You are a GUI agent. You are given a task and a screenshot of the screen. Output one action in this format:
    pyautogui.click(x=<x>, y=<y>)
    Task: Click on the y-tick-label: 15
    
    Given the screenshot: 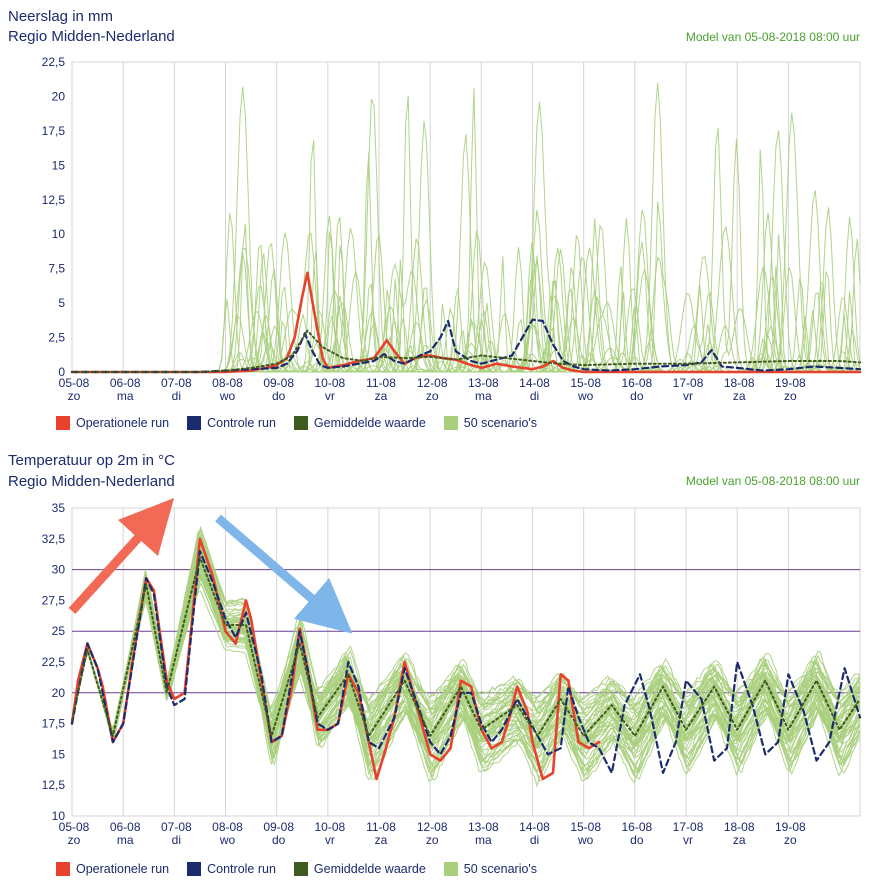 What is the action you would take?
    pyautogui.click(x=59, y=165)
    